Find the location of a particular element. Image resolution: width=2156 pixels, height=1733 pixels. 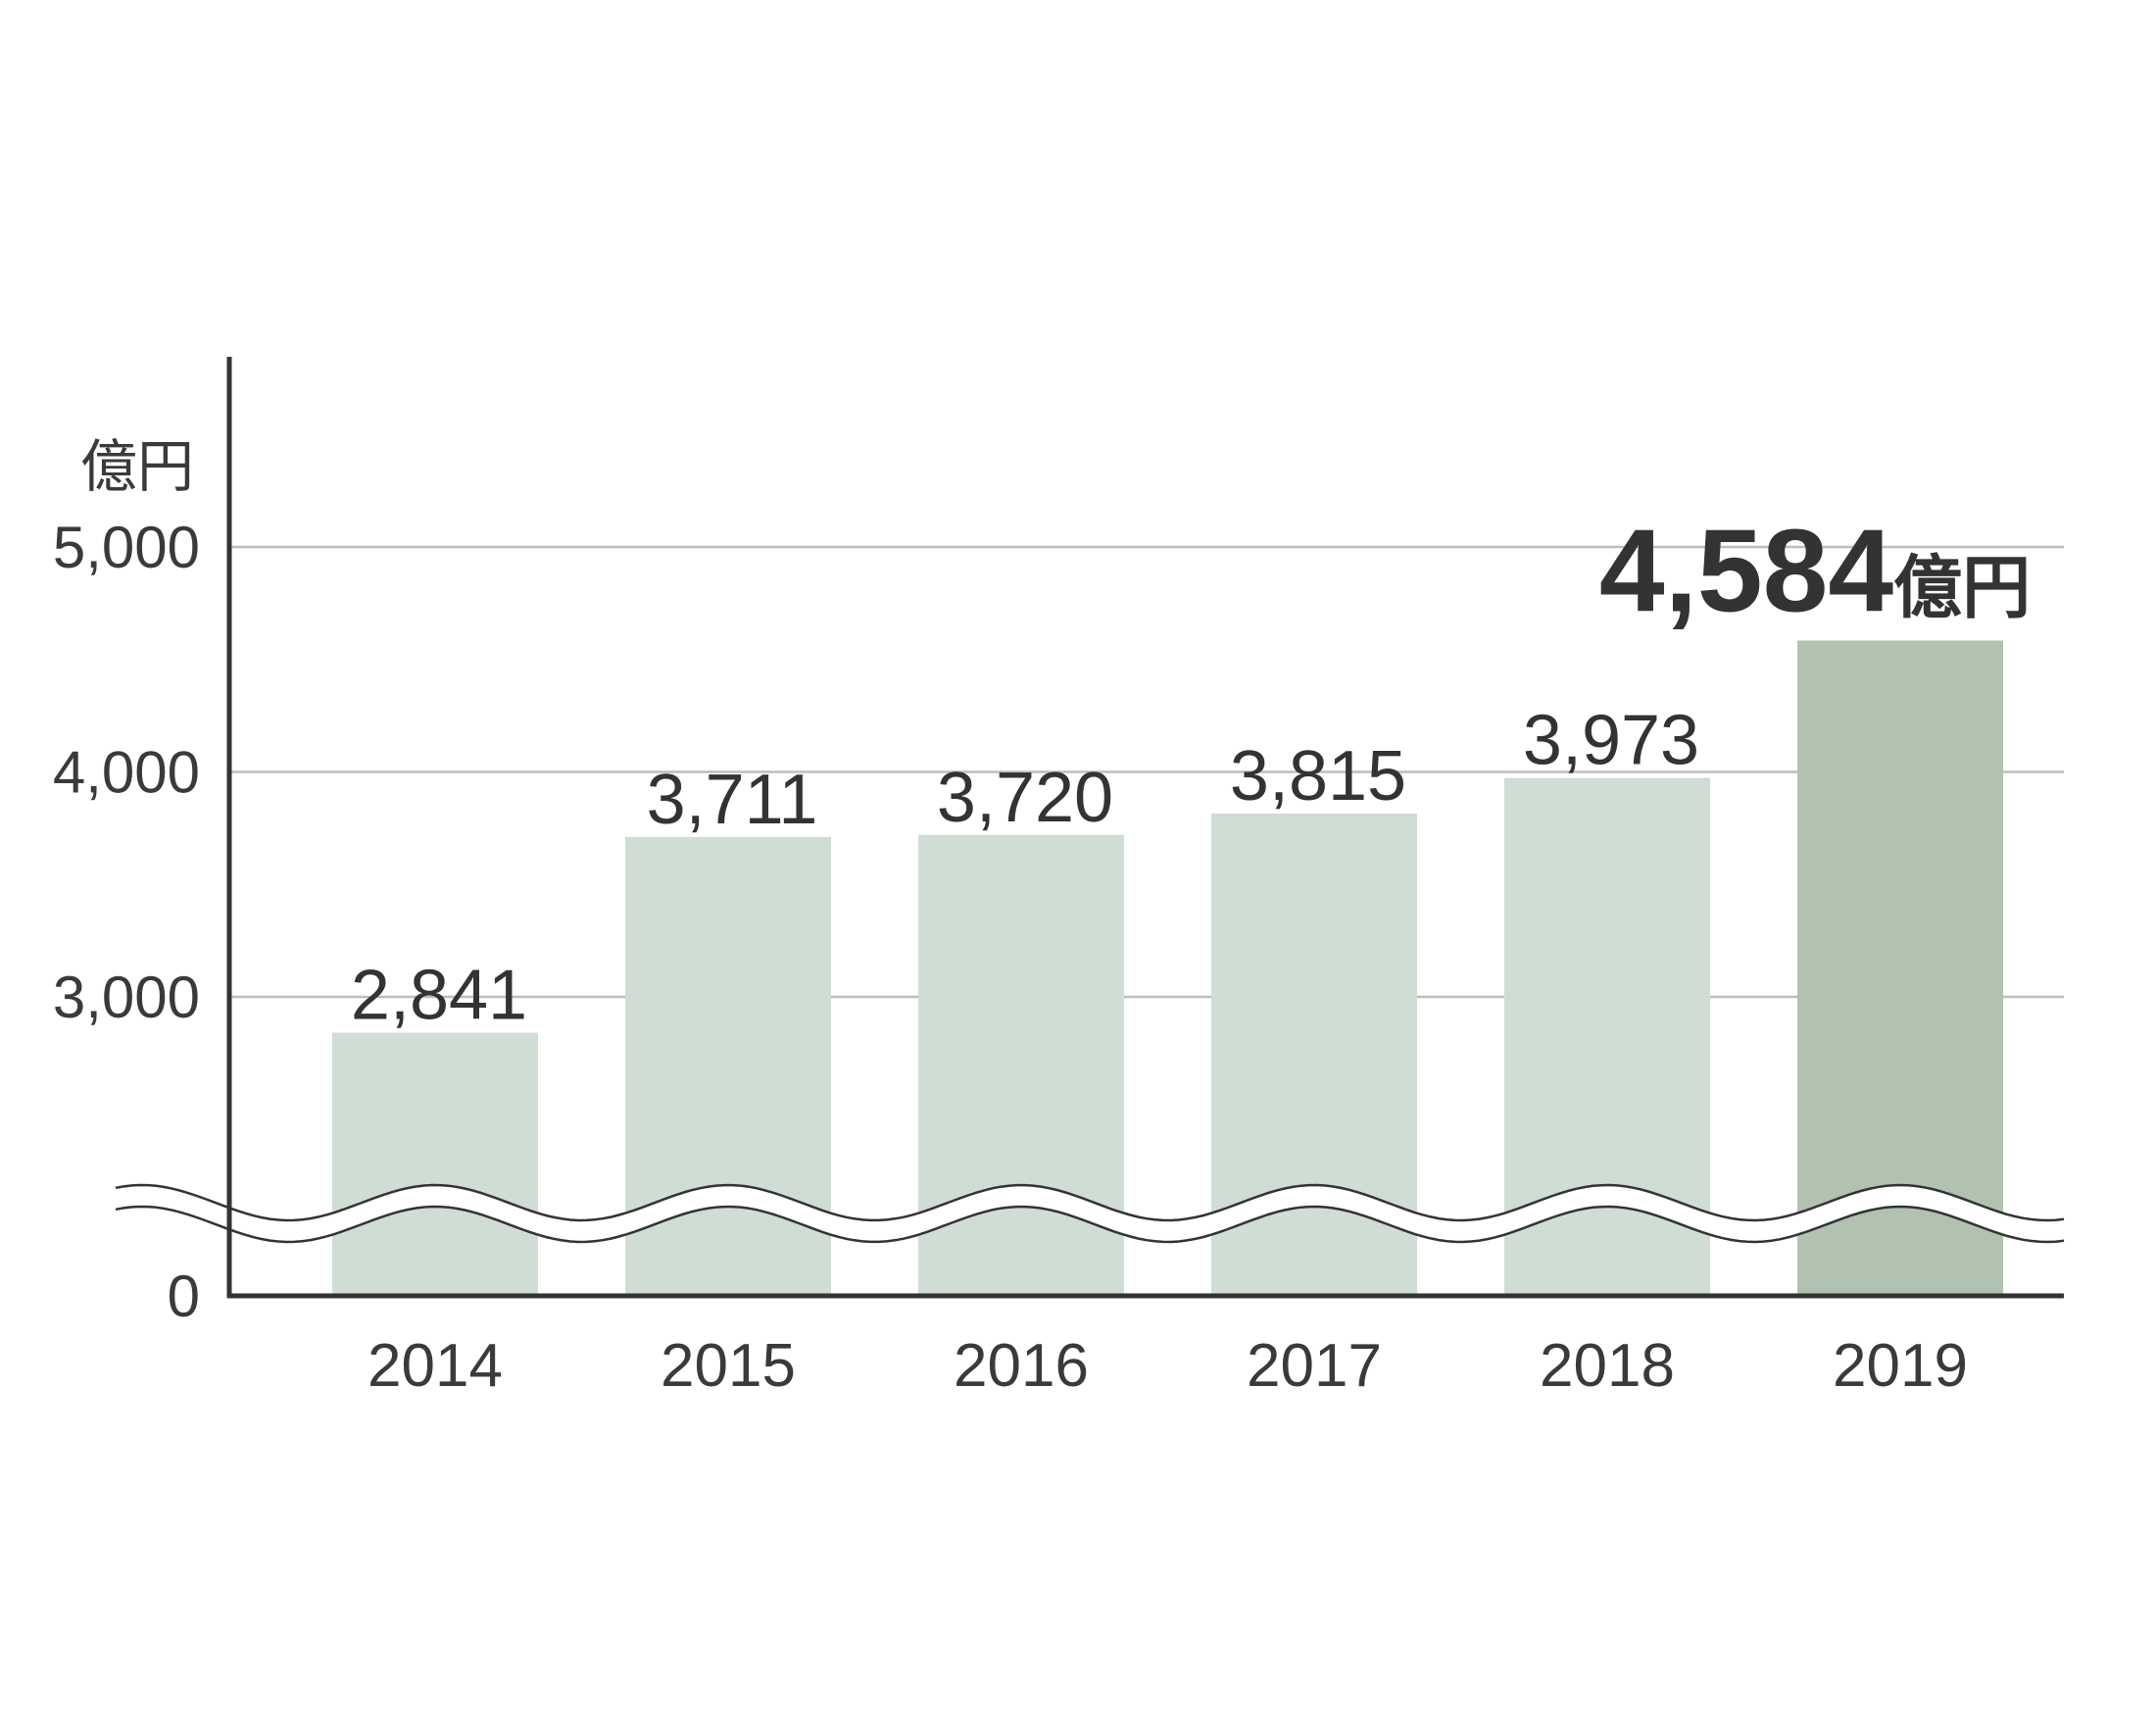

y-tick-labels: 0 3,000 4,000 5,000 is located at coordinates (127, 922).